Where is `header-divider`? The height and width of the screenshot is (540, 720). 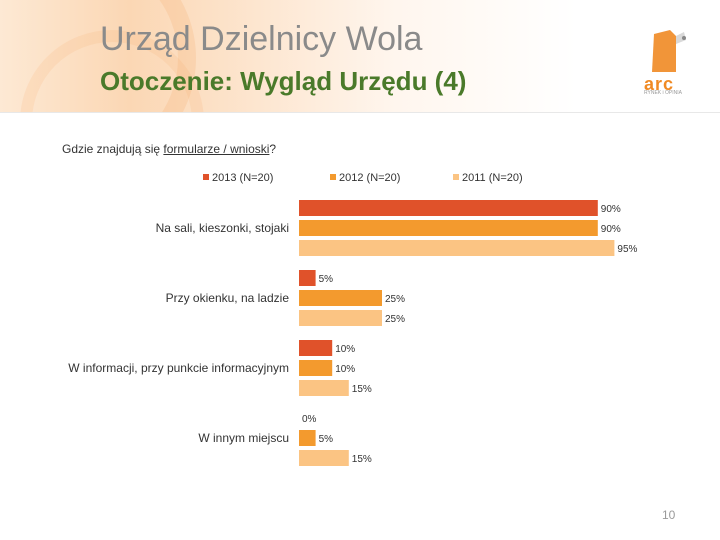 header-divider is located at coordinates (360, 112).